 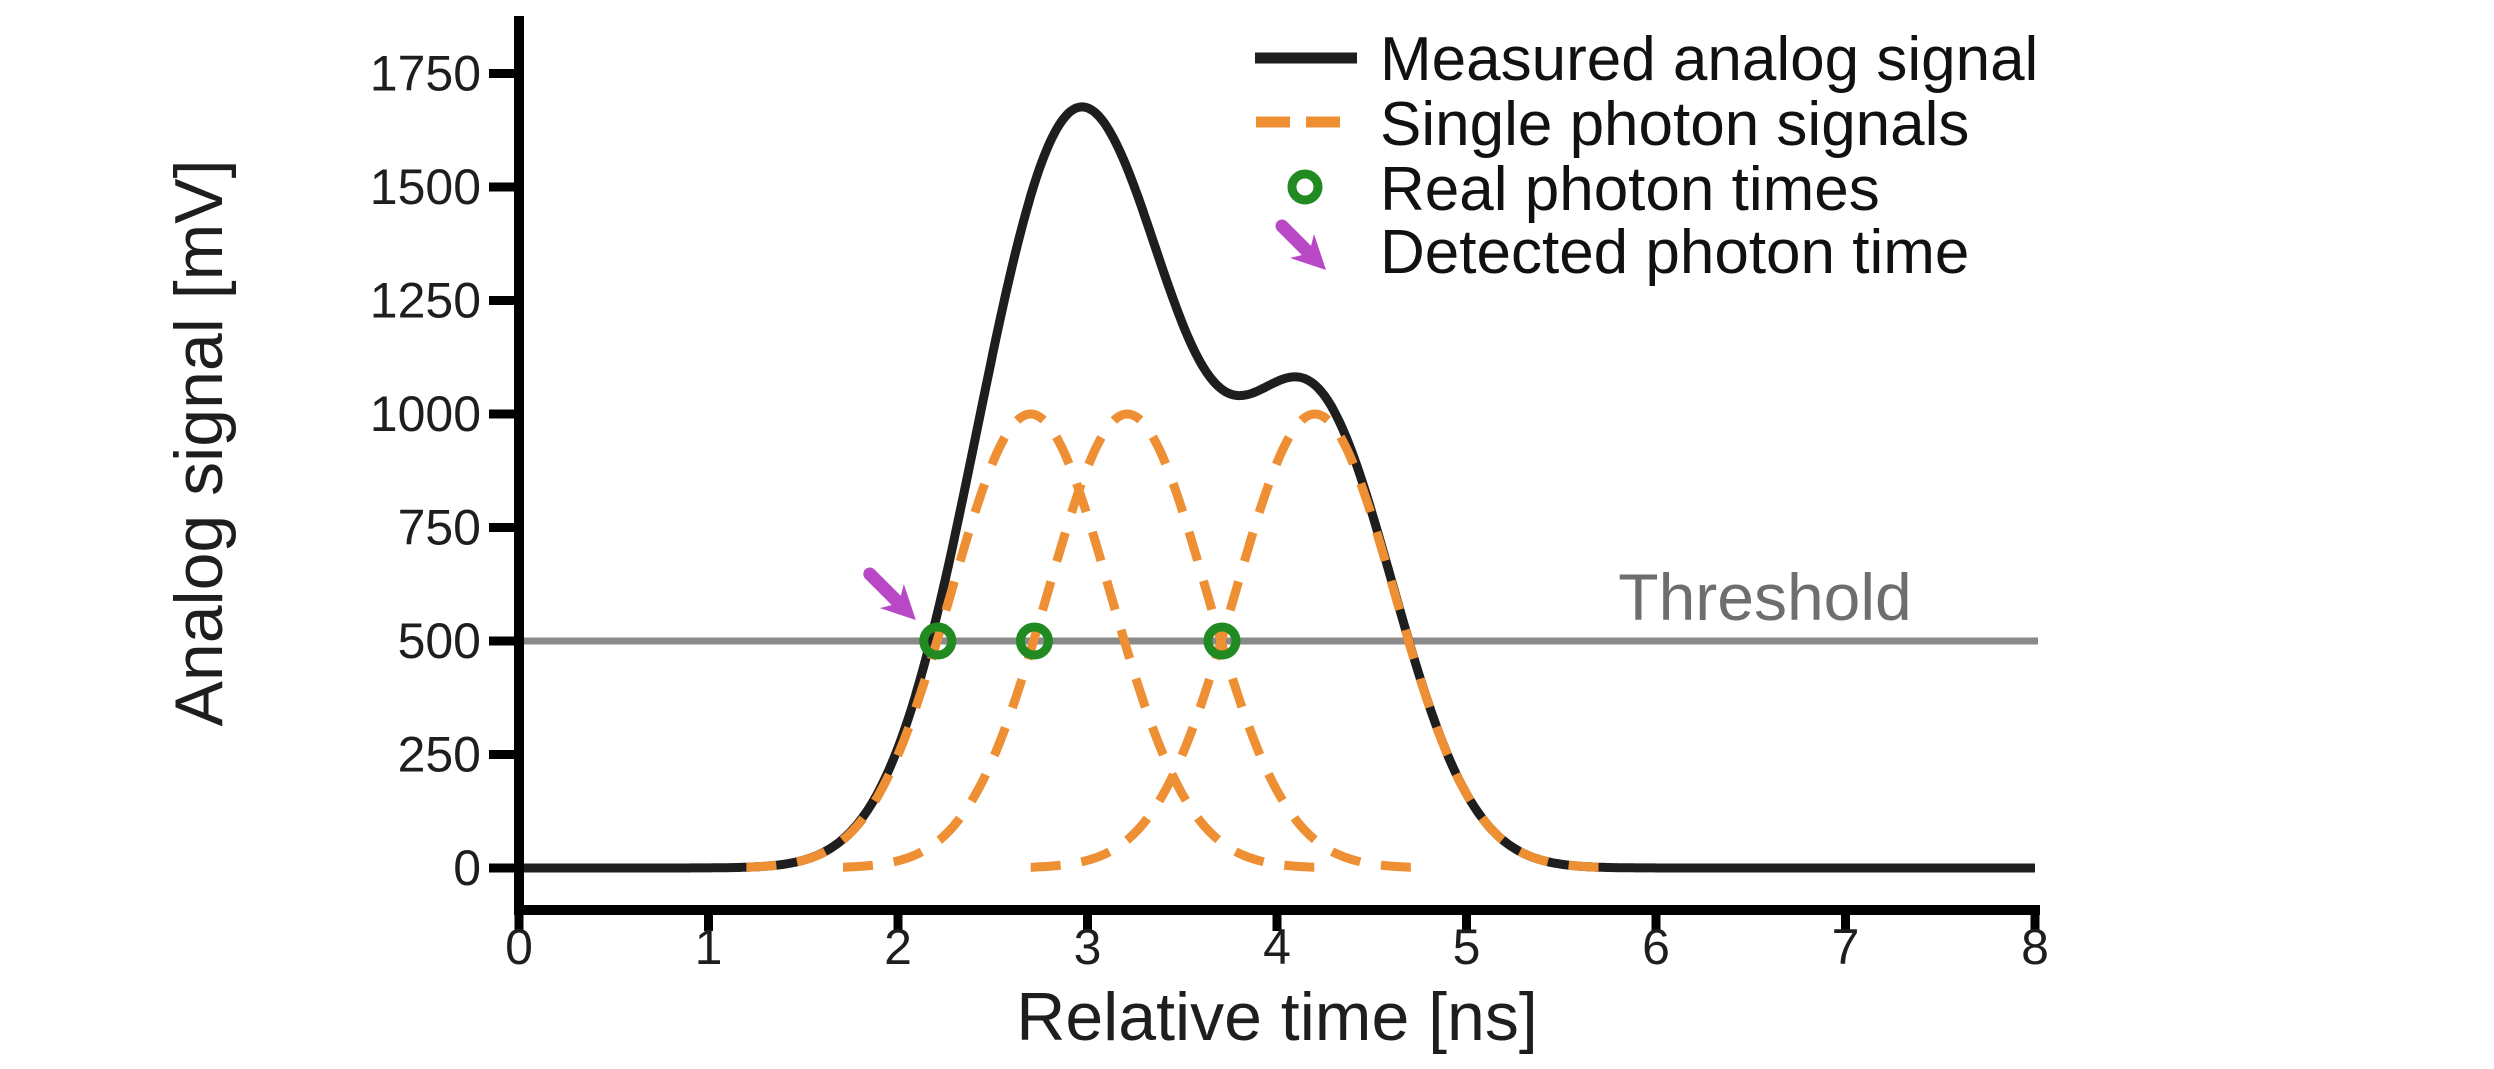 I want to click on y-tick-label-1000: 1000, so click(x=425, y=414).